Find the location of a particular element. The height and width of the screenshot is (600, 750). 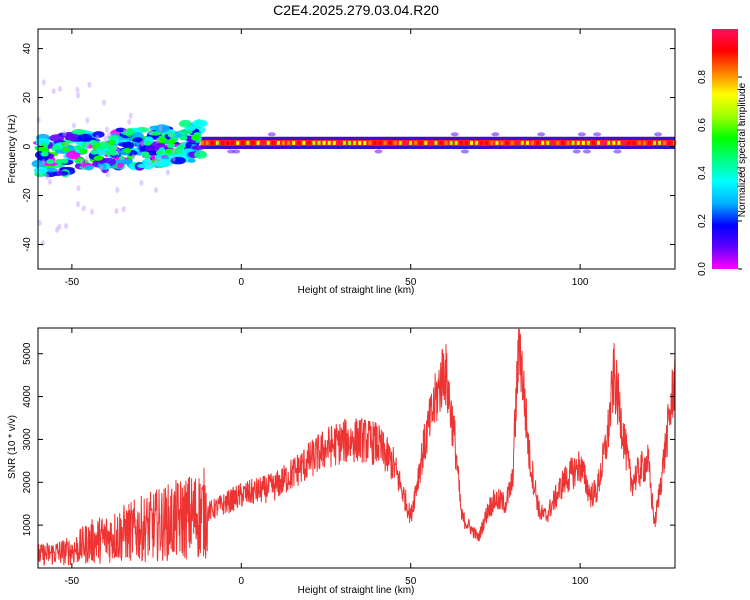

colorbar-tick-label: 0.8 is located at coordinates (702, 77).